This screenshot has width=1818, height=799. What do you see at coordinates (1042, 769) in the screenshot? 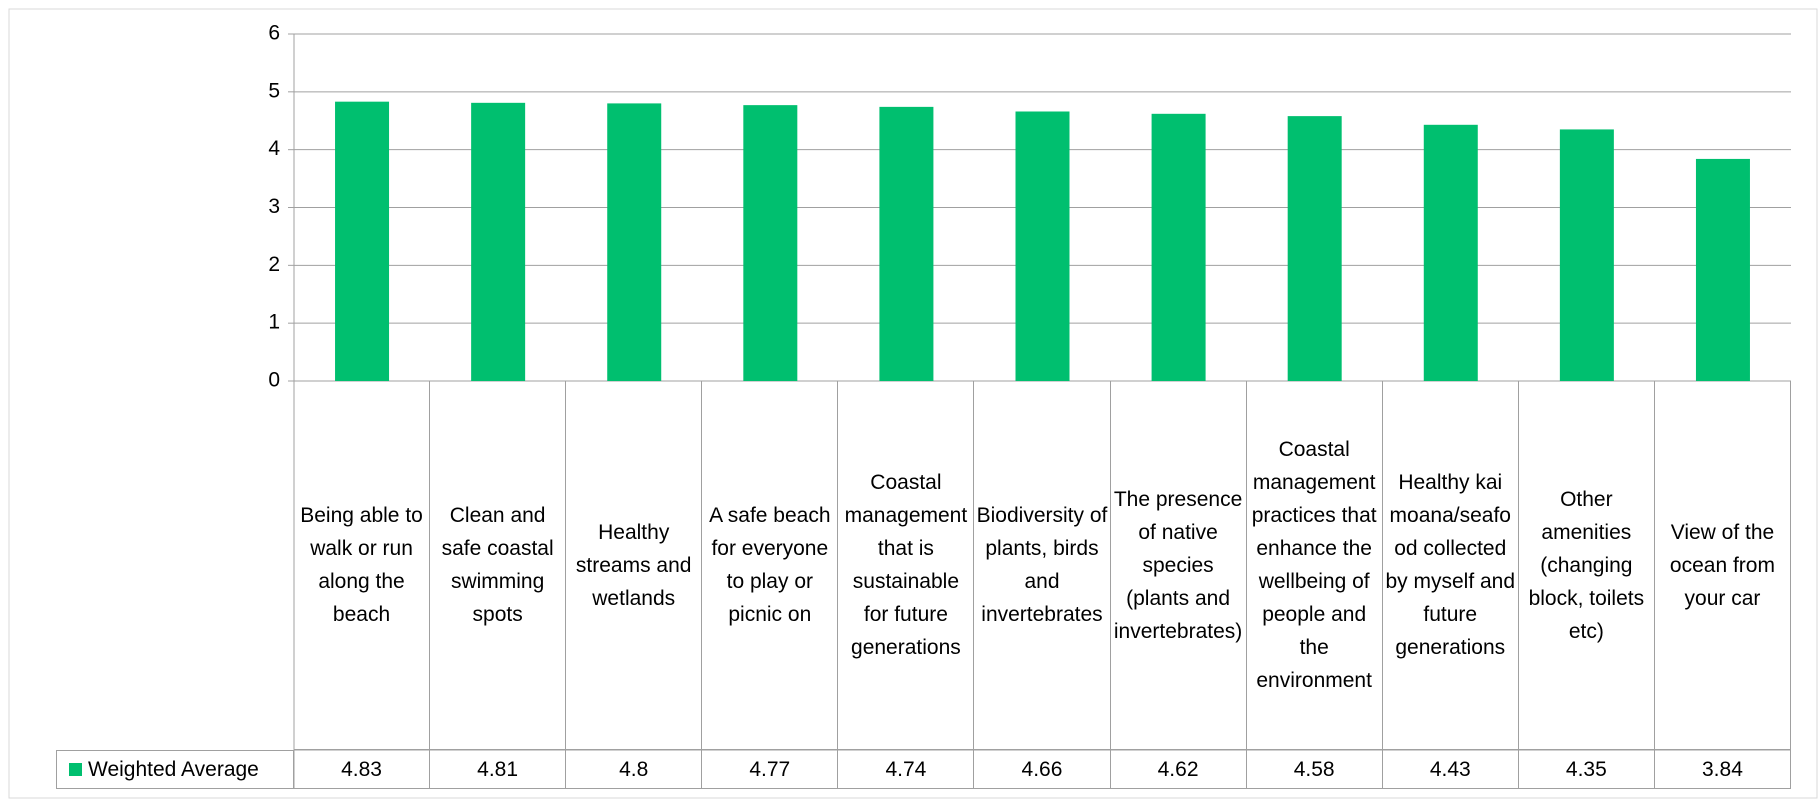
I see `data-table-value: 4.66` at bounding box center [1042, 769].